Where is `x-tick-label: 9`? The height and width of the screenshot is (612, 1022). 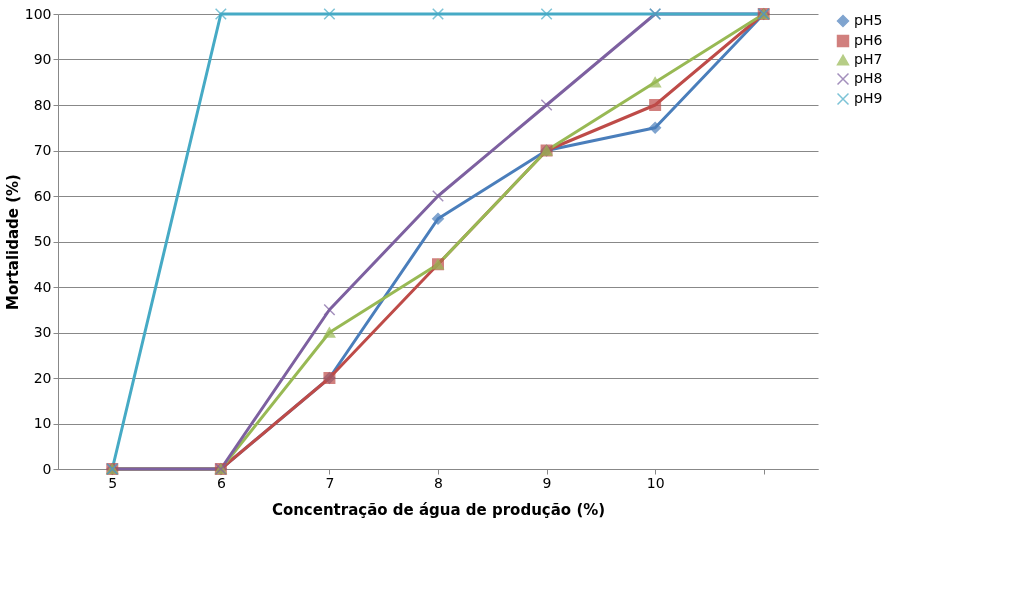 x-tick-label: 9 is located at coordinates (547, 482).